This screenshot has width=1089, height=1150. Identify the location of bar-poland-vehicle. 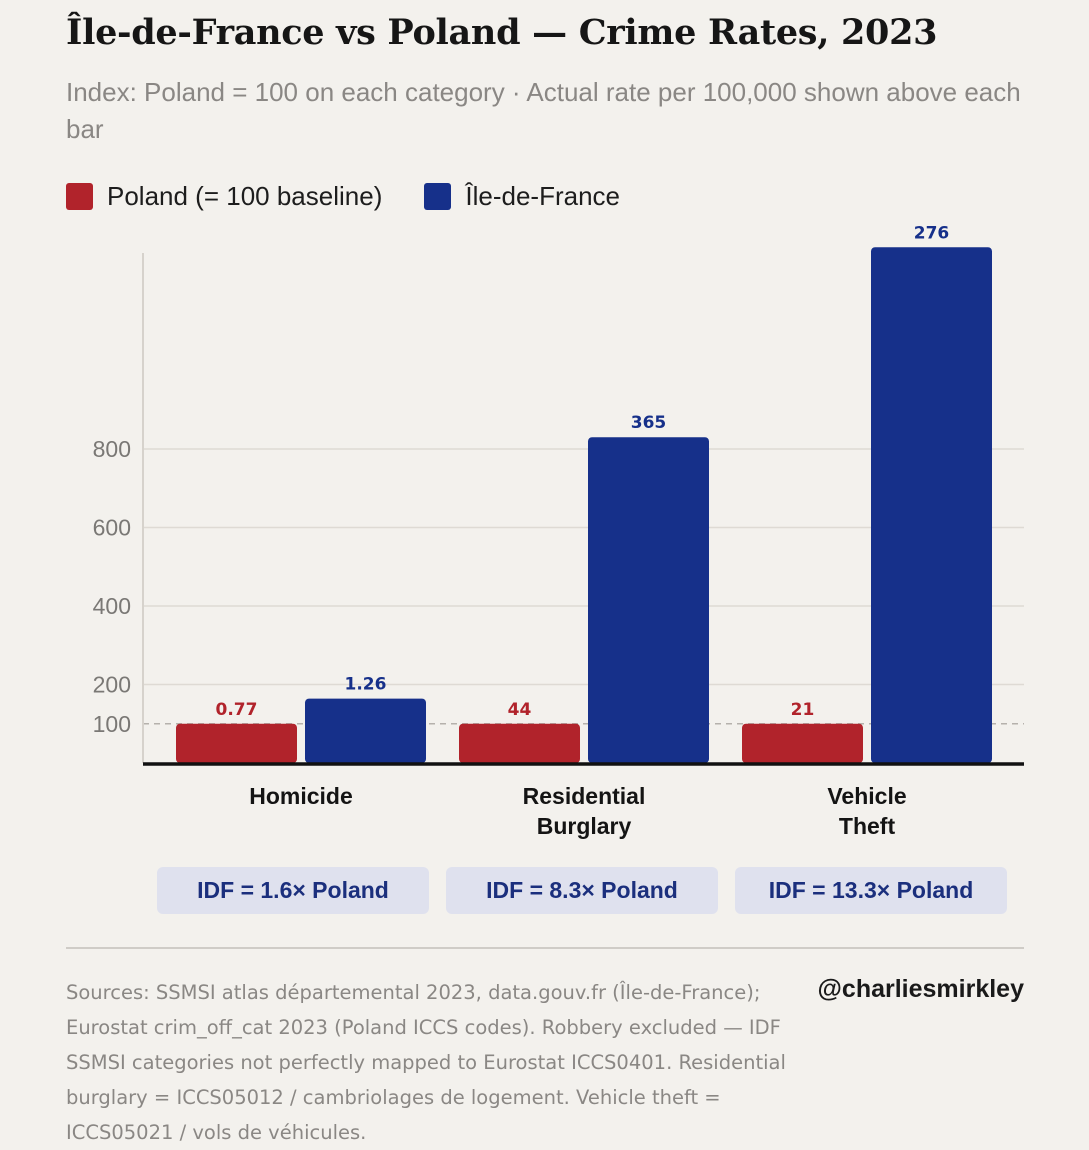
(802, 743).